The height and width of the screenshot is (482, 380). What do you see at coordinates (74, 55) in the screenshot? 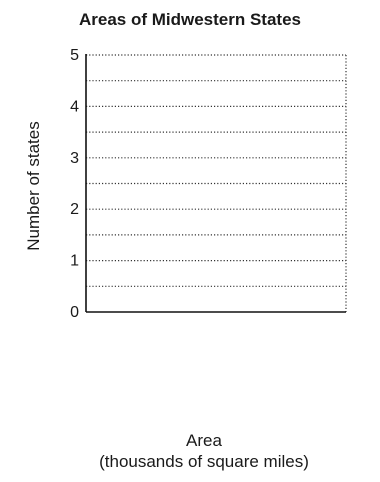
I see `y-tick-label: 5` at bounding box center [74, 55].